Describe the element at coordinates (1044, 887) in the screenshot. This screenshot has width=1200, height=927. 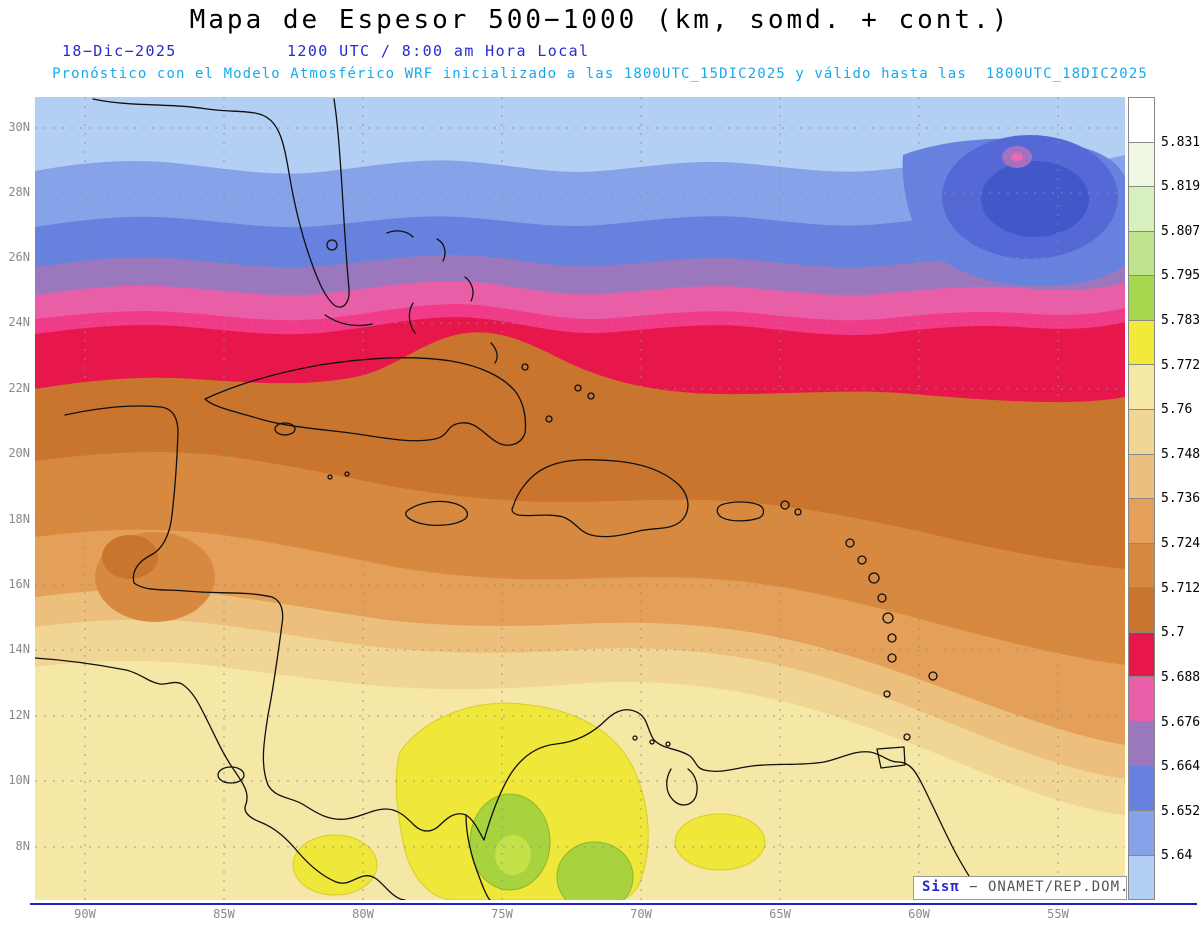
I see `watermark-org: − ONAMET/REP.DOM.` at that location.